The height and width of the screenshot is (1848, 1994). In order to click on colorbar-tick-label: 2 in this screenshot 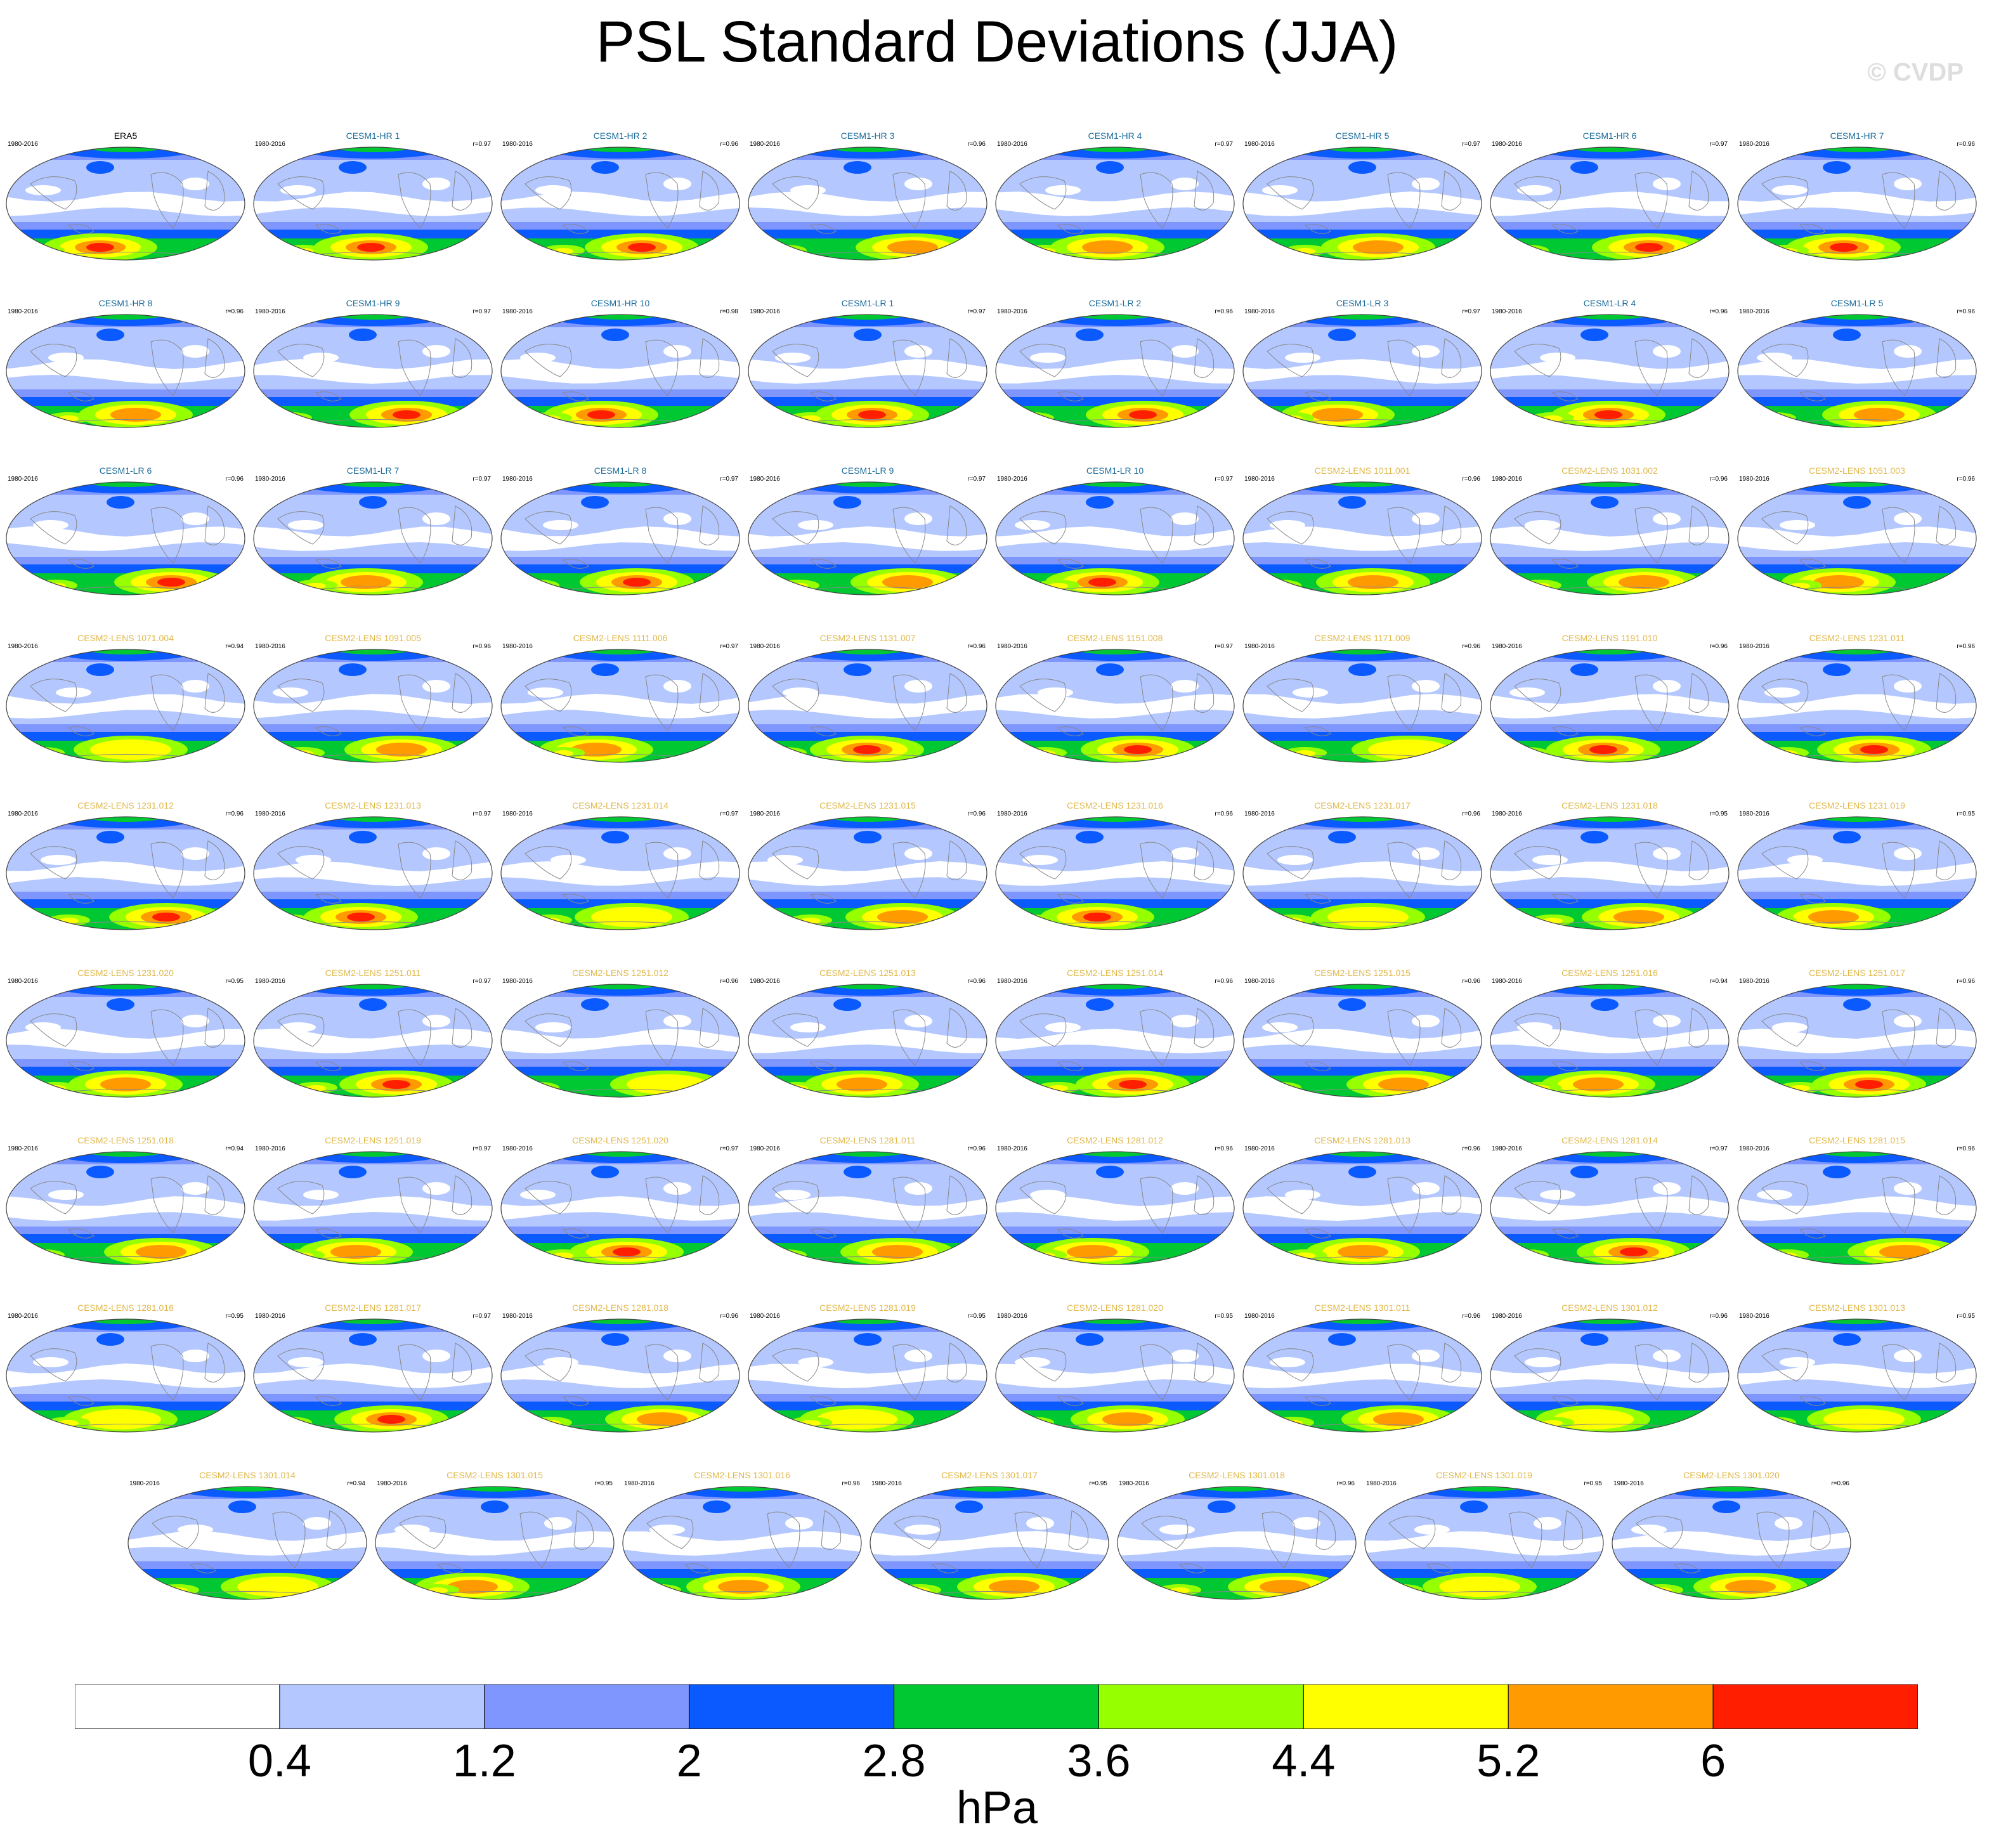, I will do `click(689, 1761)`.